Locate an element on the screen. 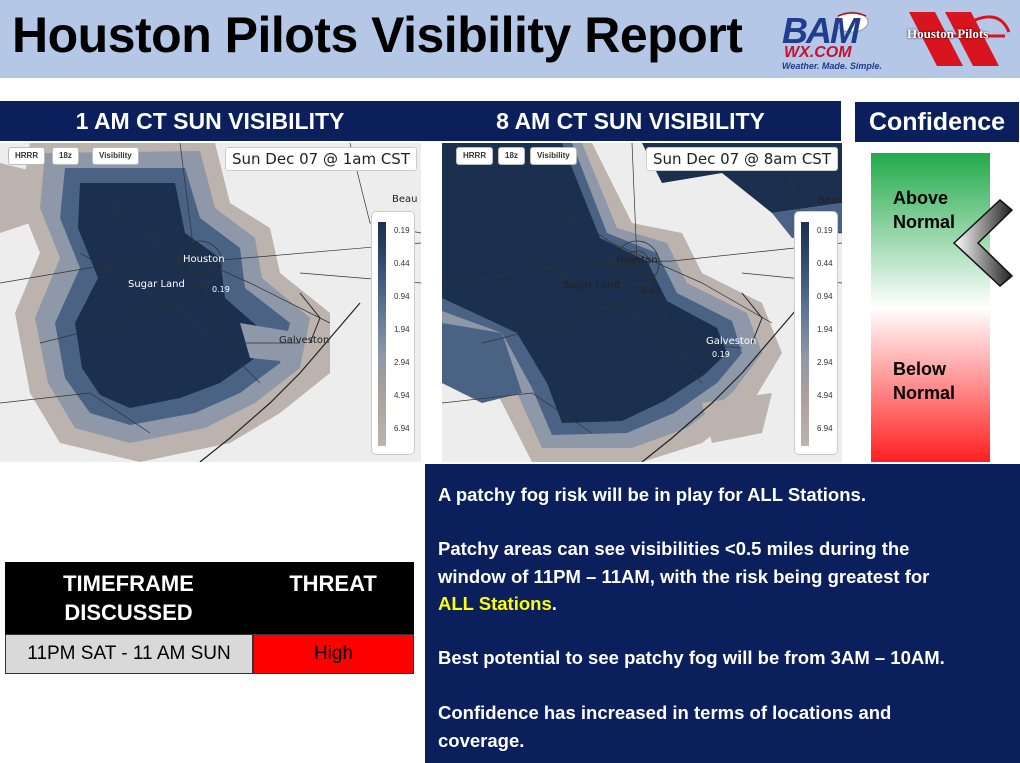  map-timestamp: Sun Dec 07 @ 1am CST is located at coordinates (321, 159).